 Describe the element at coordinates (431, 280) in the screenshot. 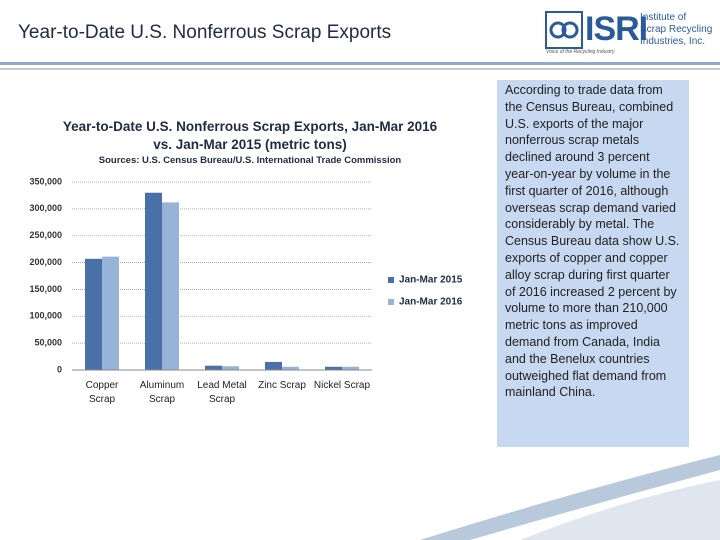

I see `legend-label: Jan-Mar 2015` at that location.